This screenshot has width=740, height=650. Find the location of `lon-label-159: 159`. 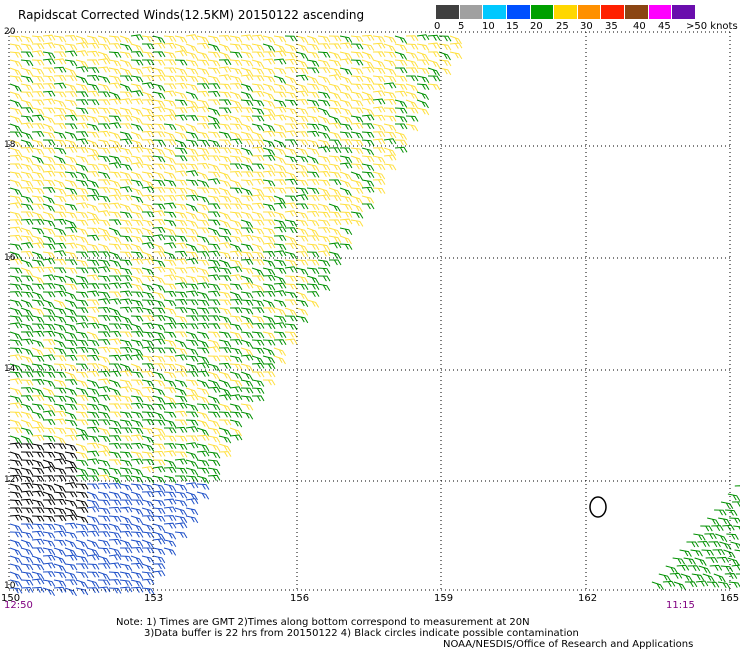

lon-label-159: 159 is located at coordinates (444, 598).